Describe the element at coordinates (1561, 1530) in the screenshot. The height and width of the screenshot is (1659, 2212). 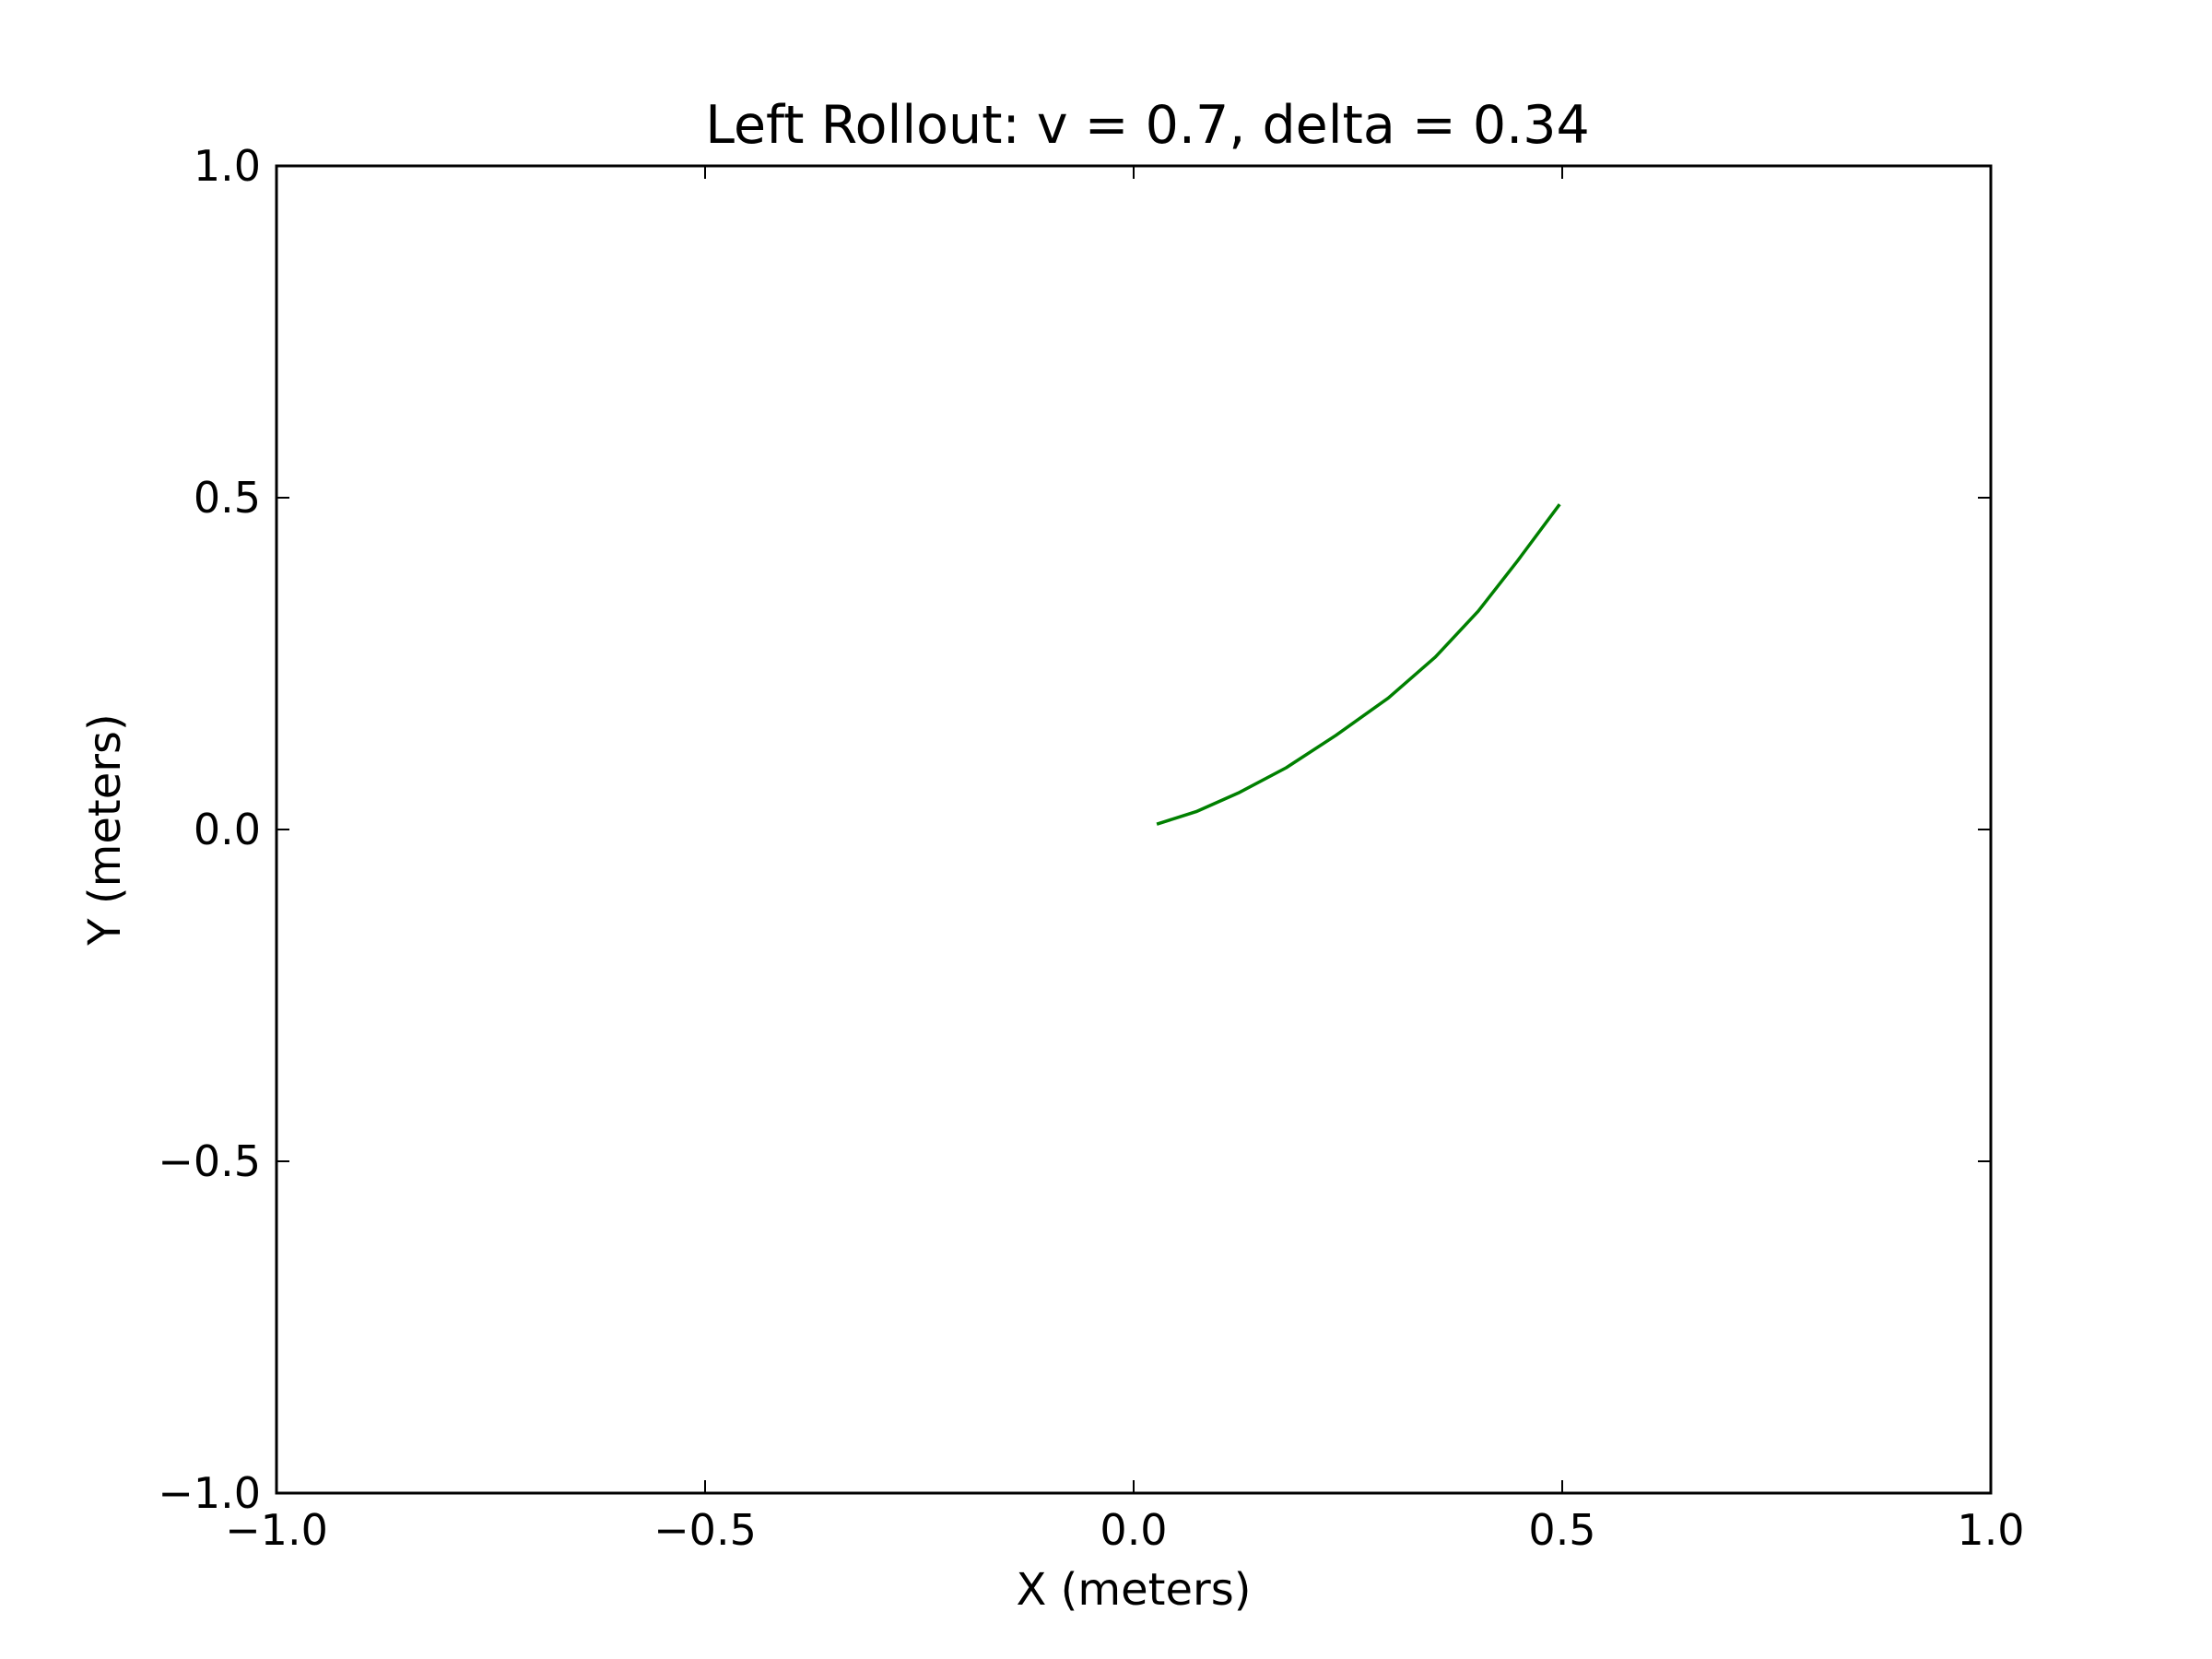
I see `x-tick-label: 0.5` at that location.